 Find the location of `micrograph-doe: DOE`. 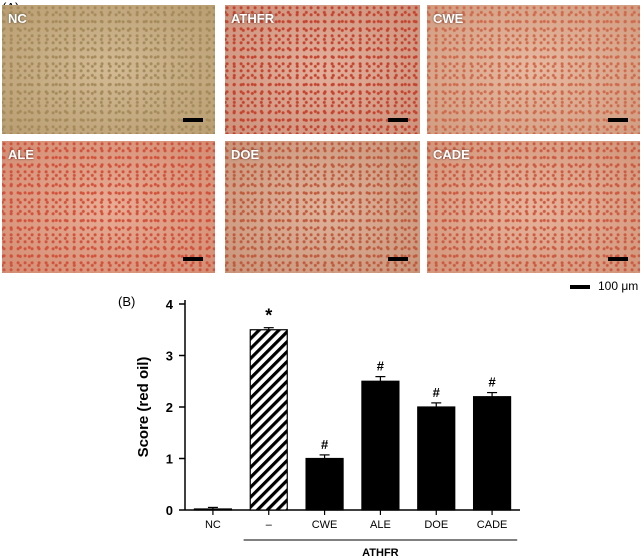

micrograph-doe: DOE is located at coordinates (322, 207).